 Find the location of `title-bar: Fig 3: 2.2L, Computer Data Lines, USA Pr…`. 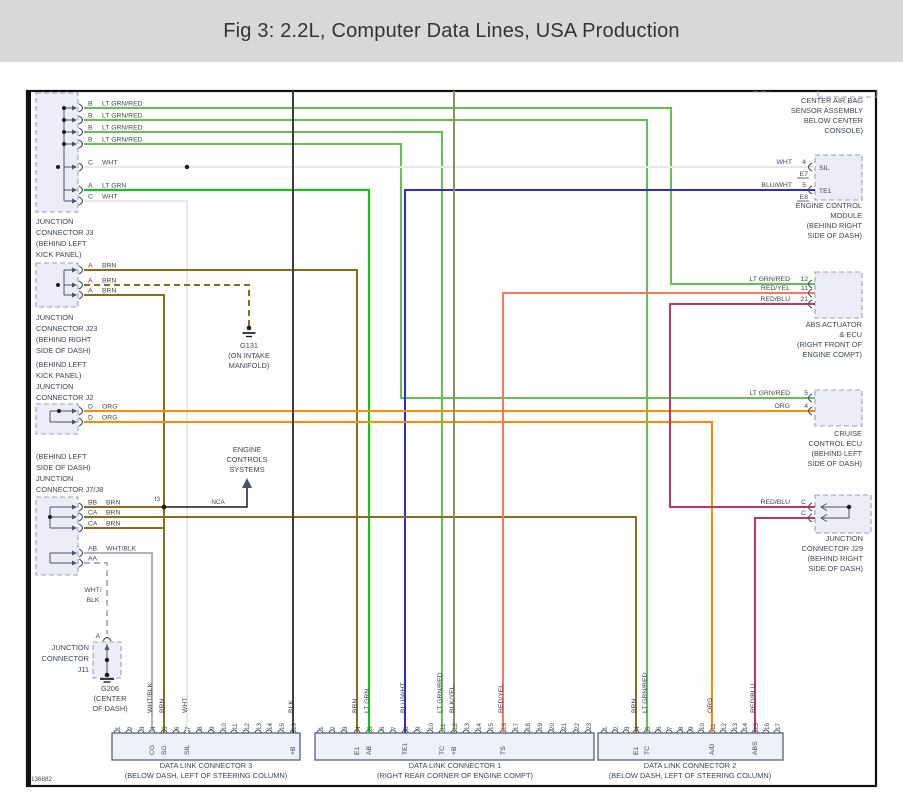

title-bar: Fig 3: 2.2L, Computer Data Lines, USA Pr… is located at coordinates (451, 31).